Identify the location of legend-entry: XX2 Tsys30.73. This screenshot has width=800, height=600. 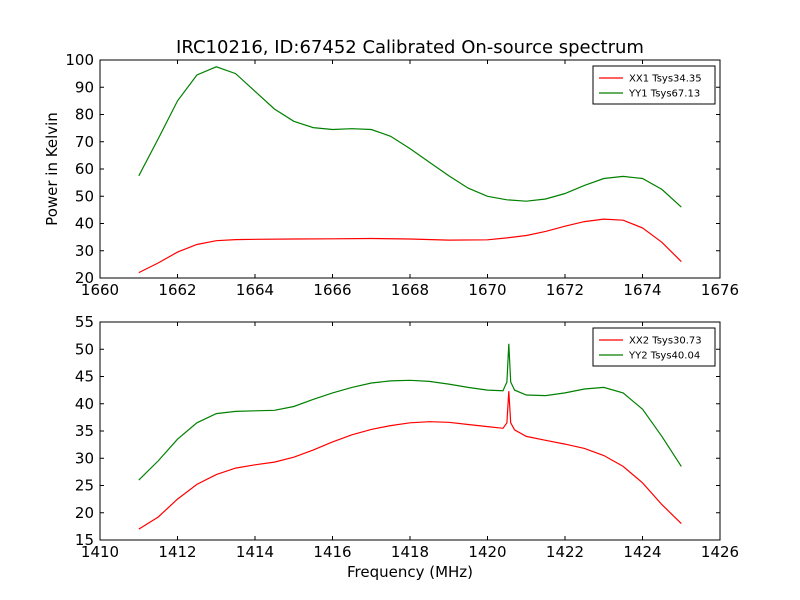
(665, 341).